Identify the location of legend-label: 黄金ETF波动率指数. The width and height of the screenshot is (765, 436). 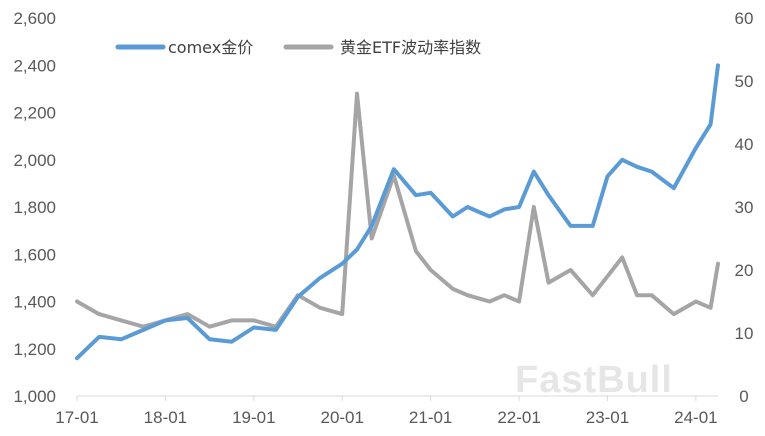
(410, 47).